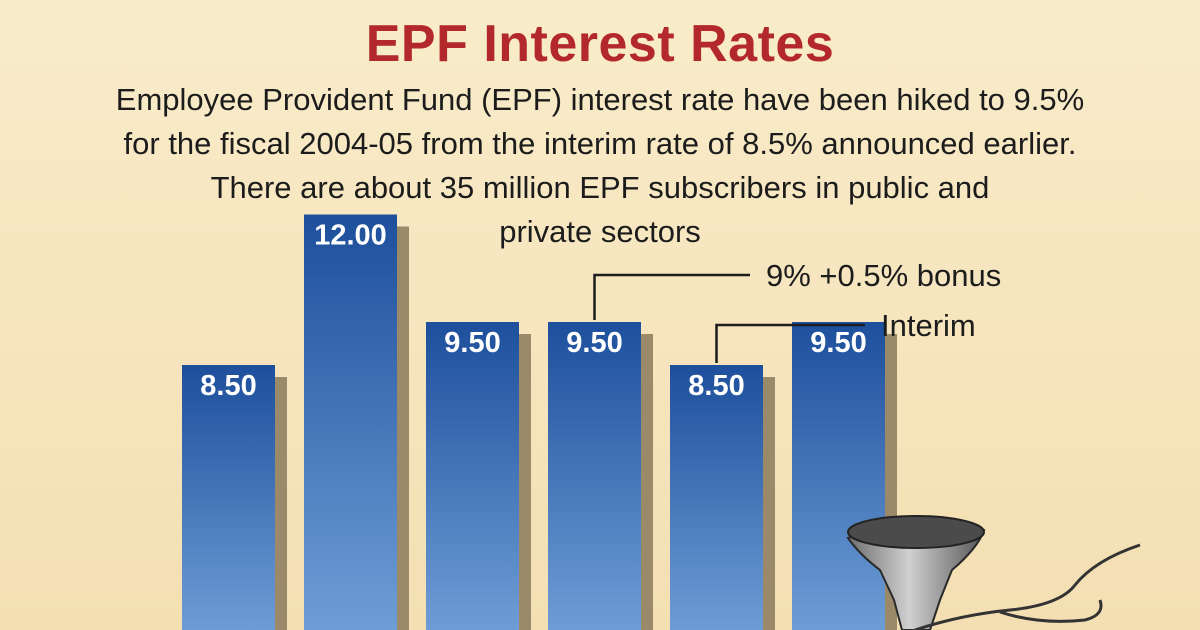  I want to click on description-line-4: private sectors, so click(600, 231).